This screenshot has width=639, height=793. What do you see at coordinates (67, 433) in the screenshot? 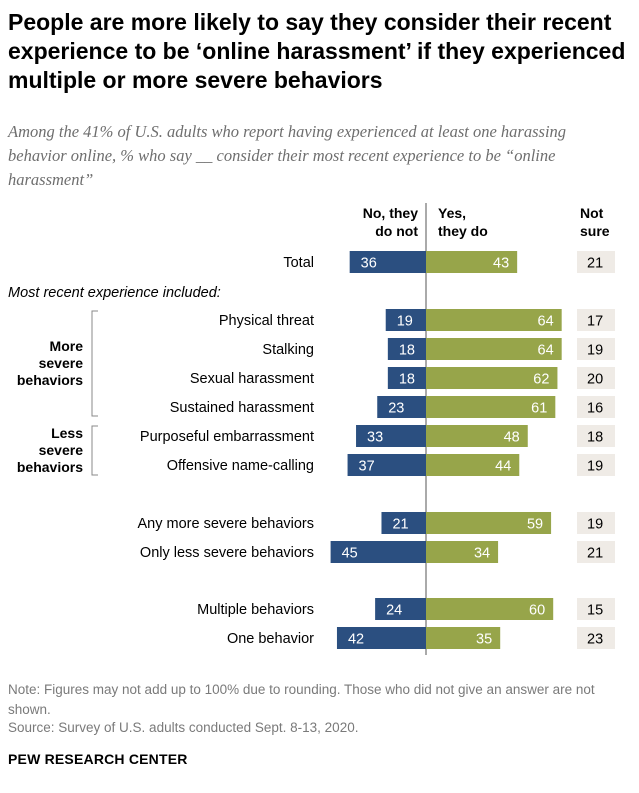
I see `group-label: Less` at bounding box center [67, 433].